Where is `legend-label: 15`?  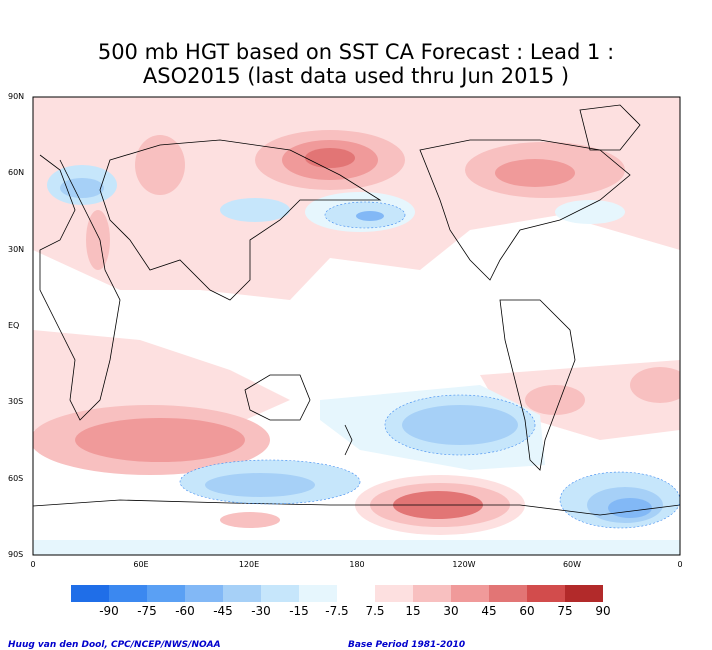
legend-label: 15 is located at coordinates (413, 611).